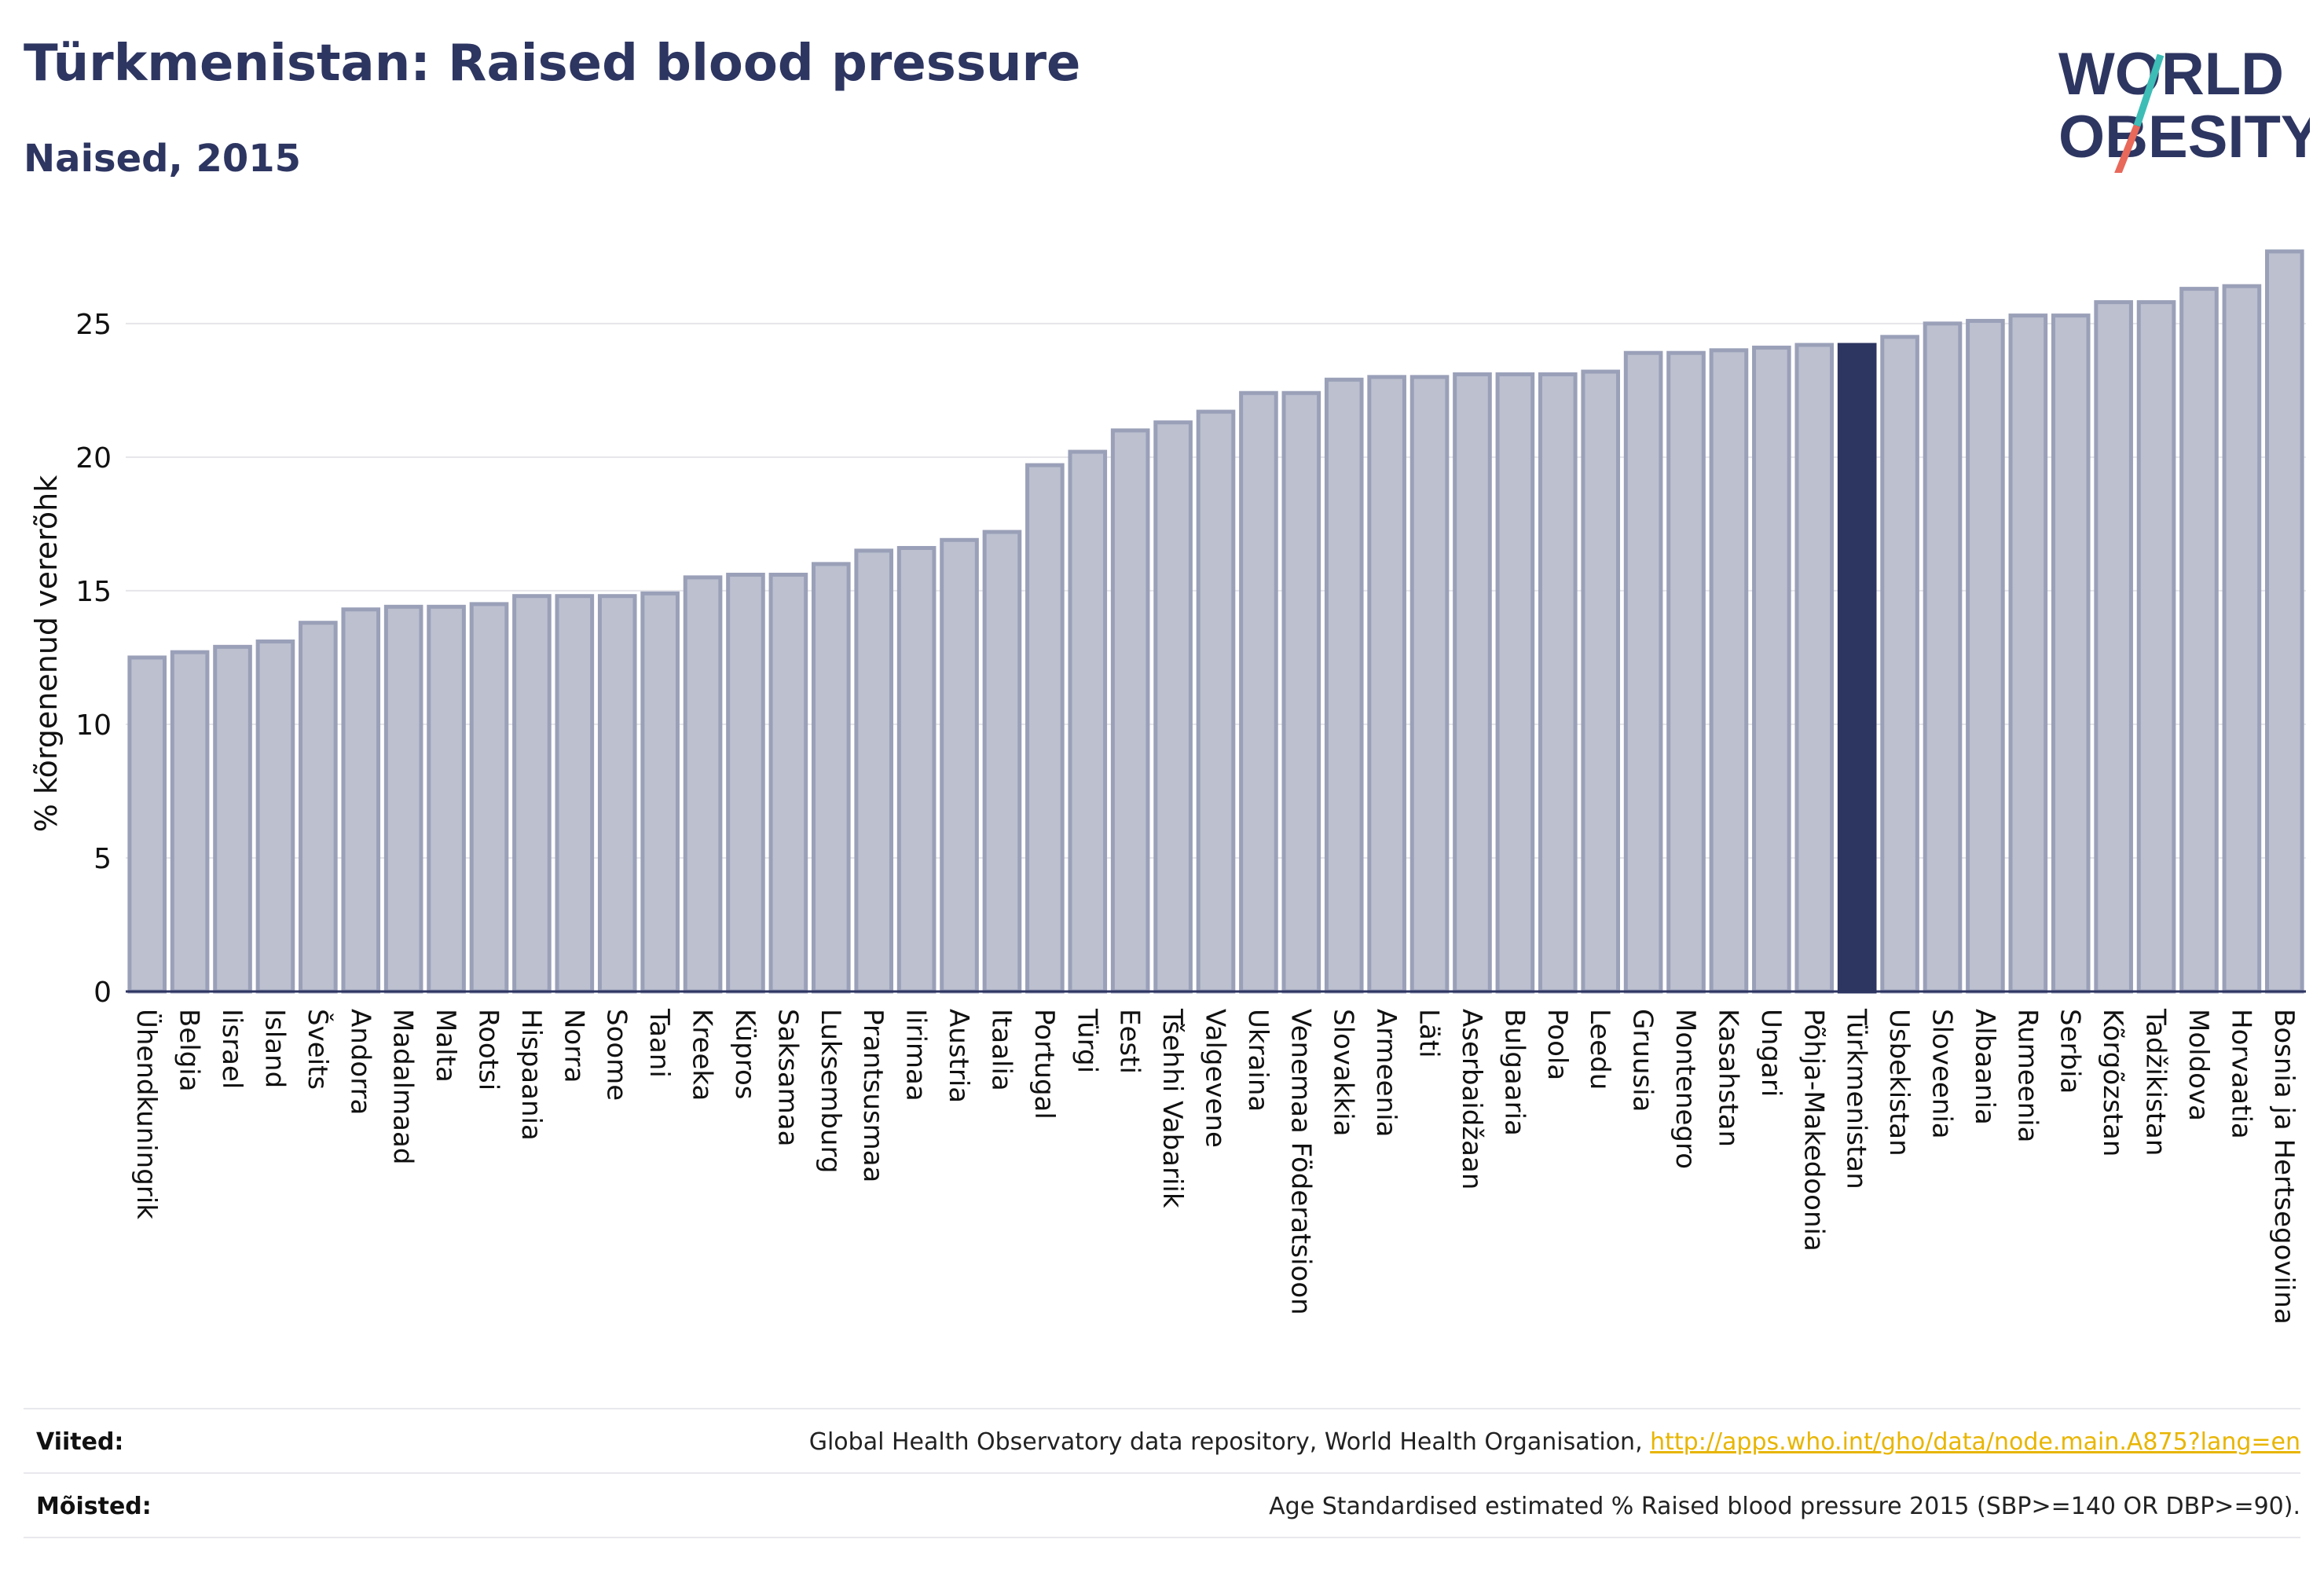 The height and width of the screenshot is (1576, 2324). Describe the element at coordinates (531, 1075) in the screenshot. I see `x-tick-label: Hispaania` at that location.